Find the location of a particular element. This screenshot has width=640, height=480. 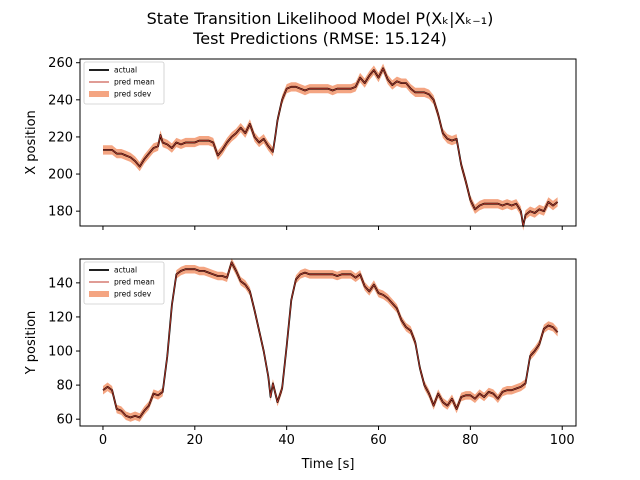

x-tick-label: 20 is located at coordinates (195, 440).